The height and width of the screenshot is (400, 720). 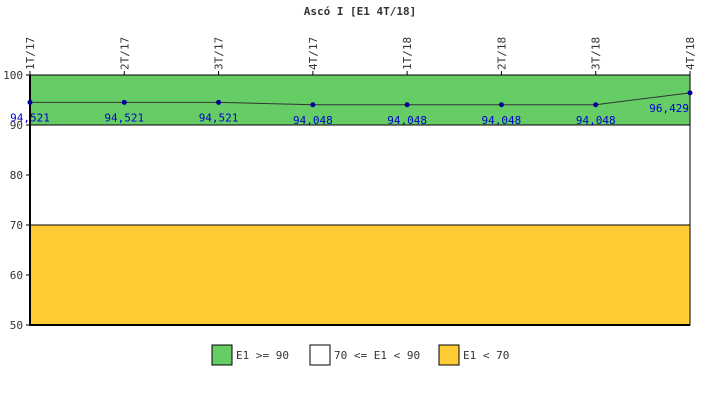 What do you see at coordinates (124, 53) in the screenshot?
I see `x-tick-label: 2T/17` at bounding box center [124, 53].